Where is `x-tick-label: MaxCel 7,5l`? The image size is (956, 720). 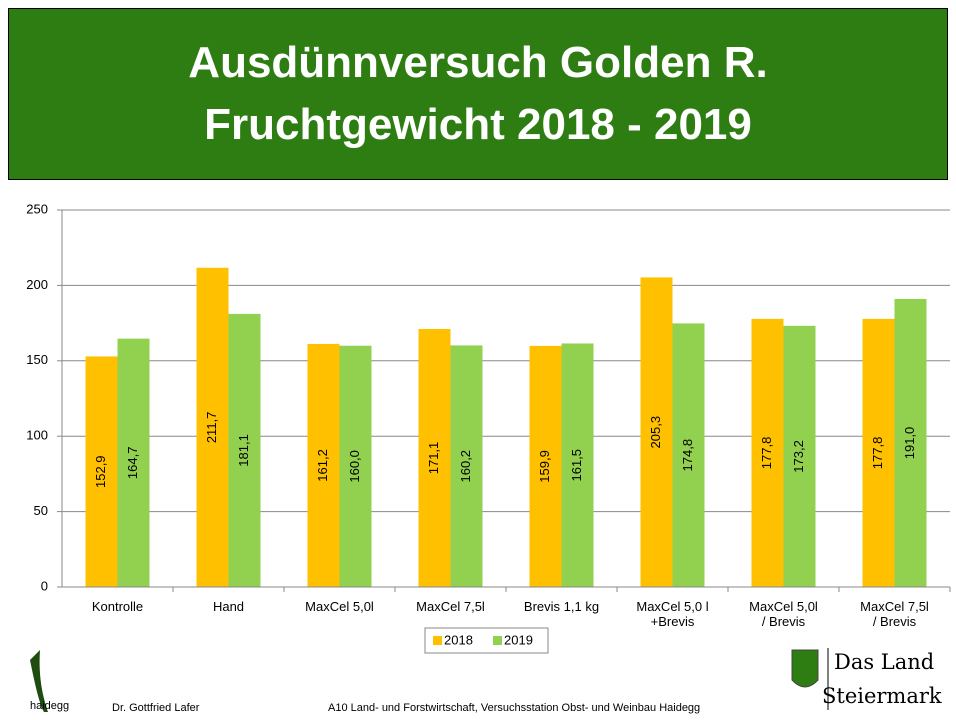
x-tick-label: MaxCel 7,5l is located at coordinates (450, 606).